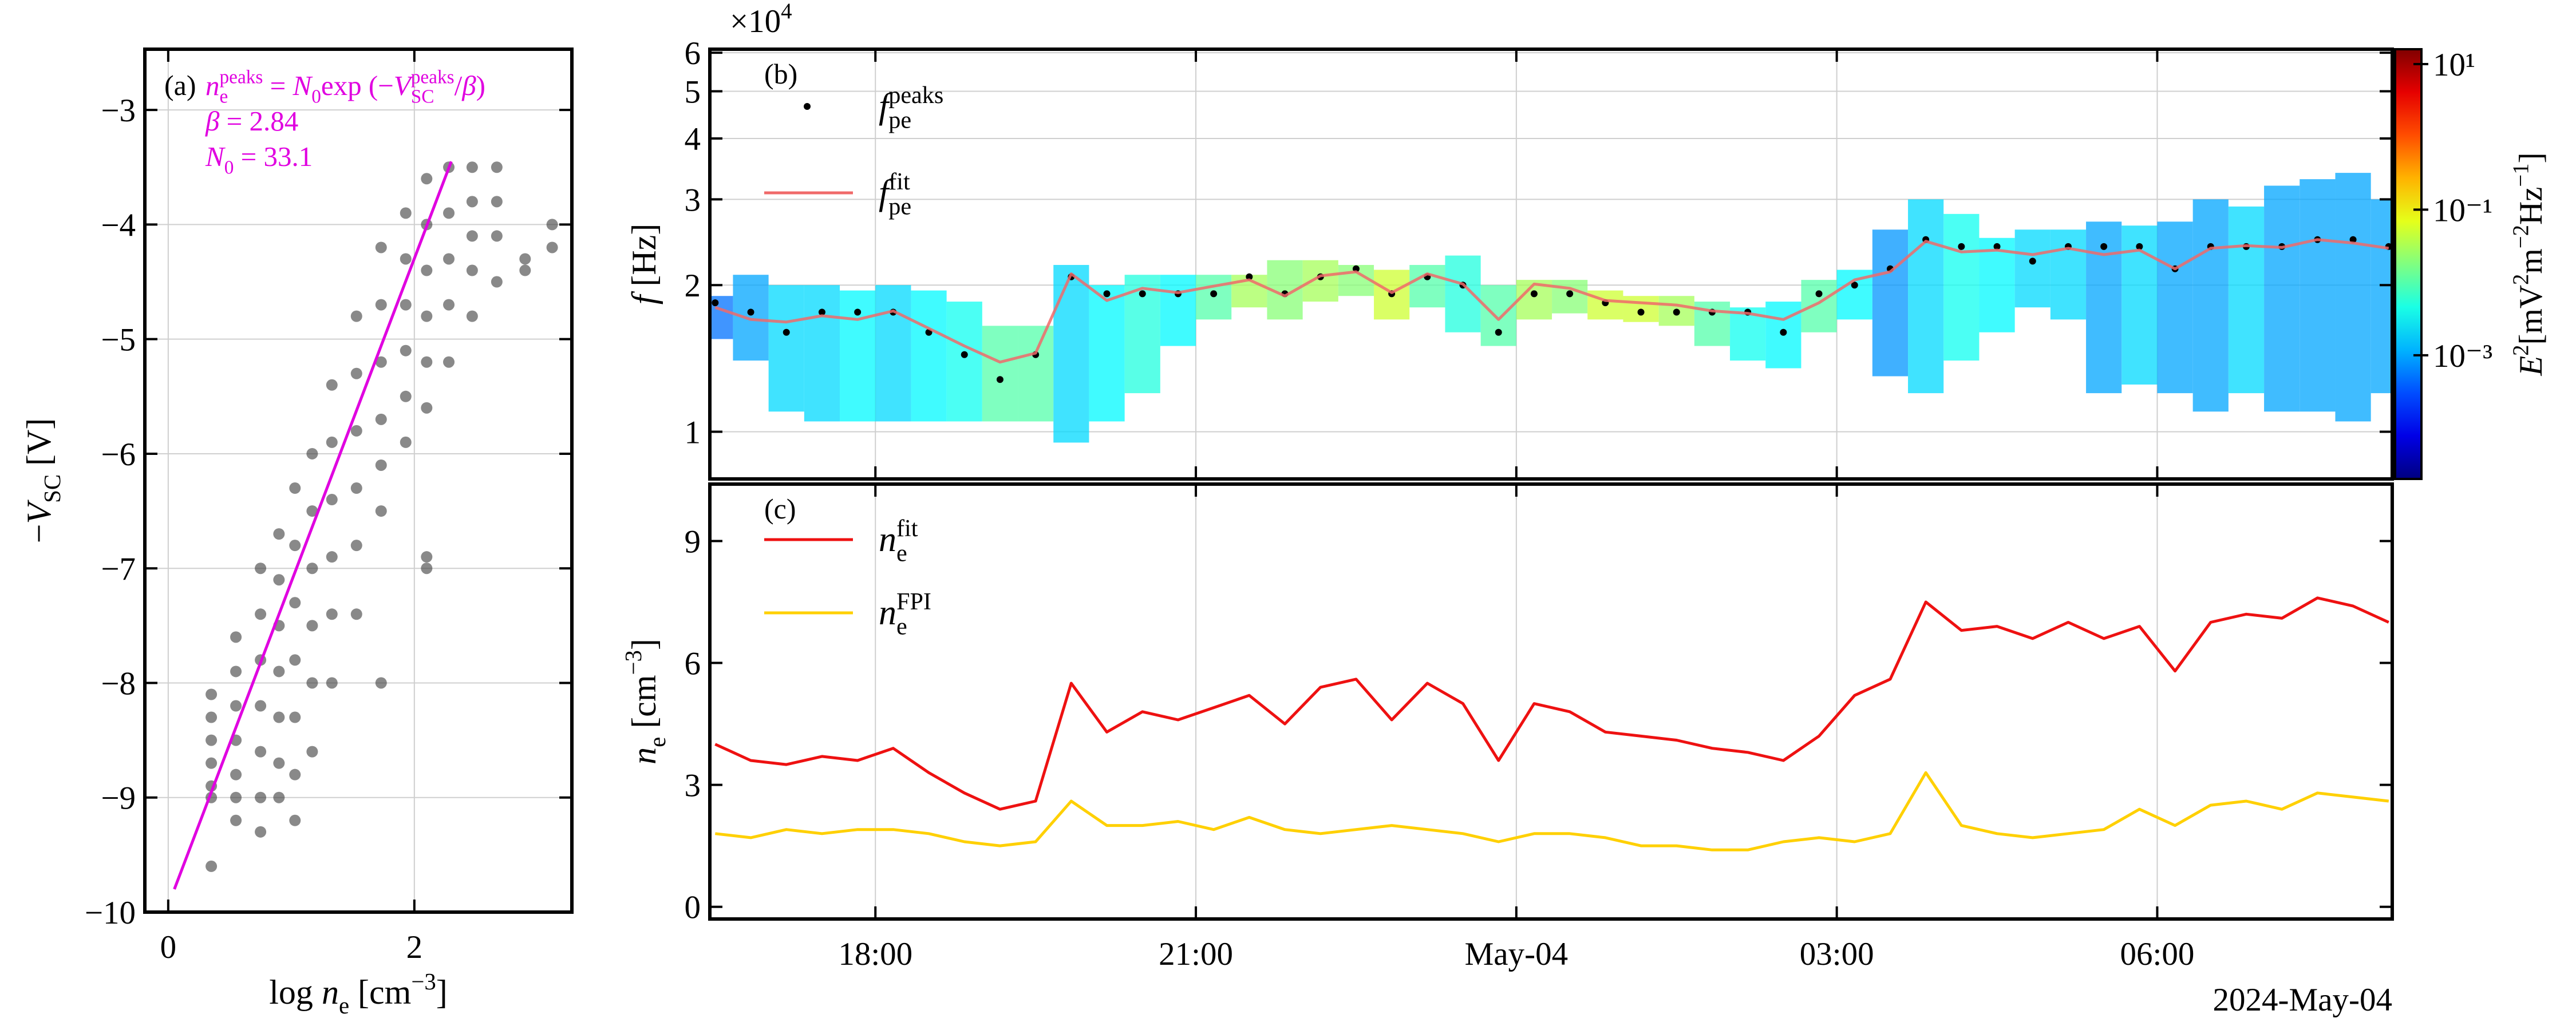 The image size is (2576, 1030). What do you see at coordinates (423, 982) in the screenshot?
I see `text-part: −3` at bounding box center [423, 982].